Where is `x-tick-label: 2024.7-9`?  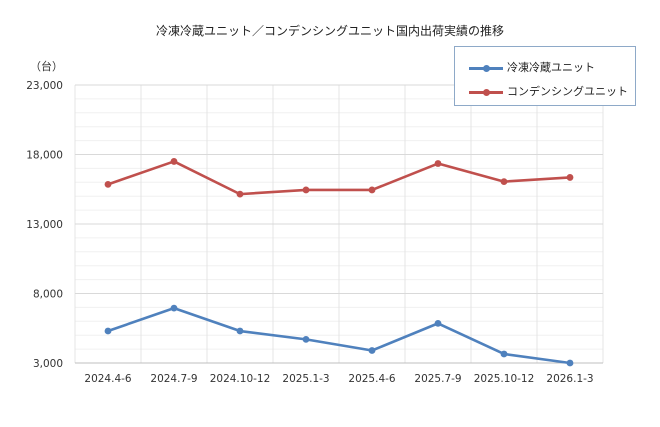 x-tick-label: 2024.7-9 is located at coordinates (173, 379).